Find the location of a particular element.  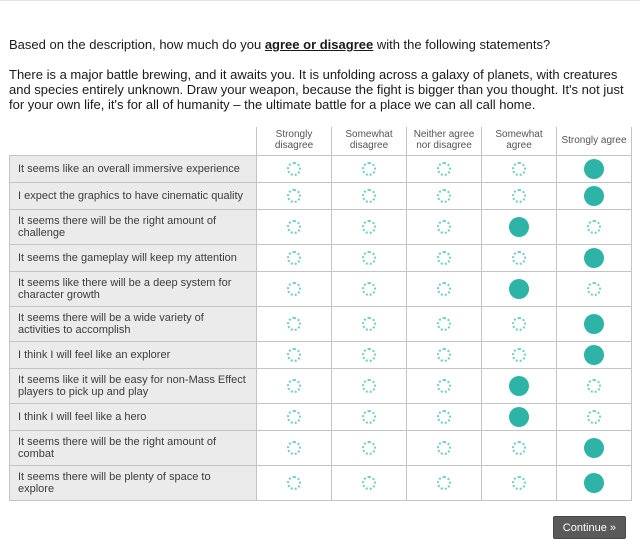

continue-button: Continue » is located at coordinates (589, 527).